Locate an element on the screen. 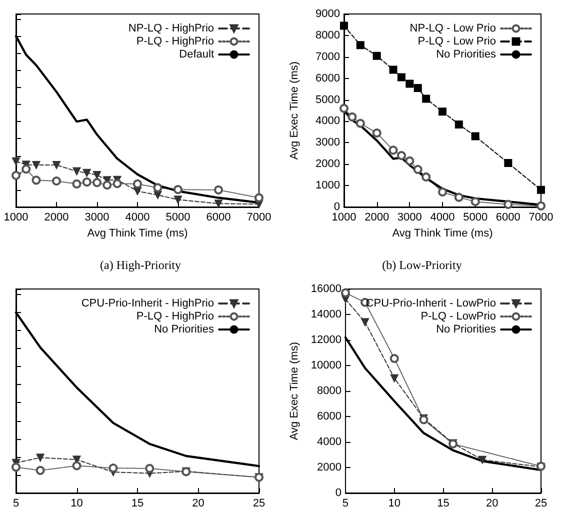 The image size is (563, 519). y-tick-label: 9000 is located at coordinates (328, 14).